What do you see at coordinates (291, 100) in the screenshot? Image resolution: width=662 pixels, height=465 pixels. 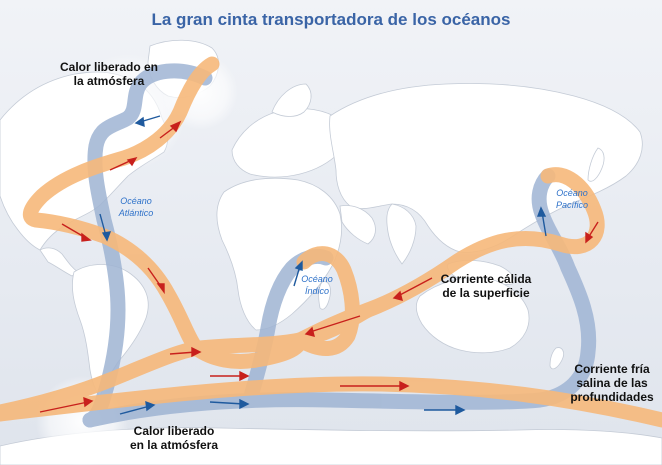 I see `land-scandinavia` at bounding box center [291, 100].